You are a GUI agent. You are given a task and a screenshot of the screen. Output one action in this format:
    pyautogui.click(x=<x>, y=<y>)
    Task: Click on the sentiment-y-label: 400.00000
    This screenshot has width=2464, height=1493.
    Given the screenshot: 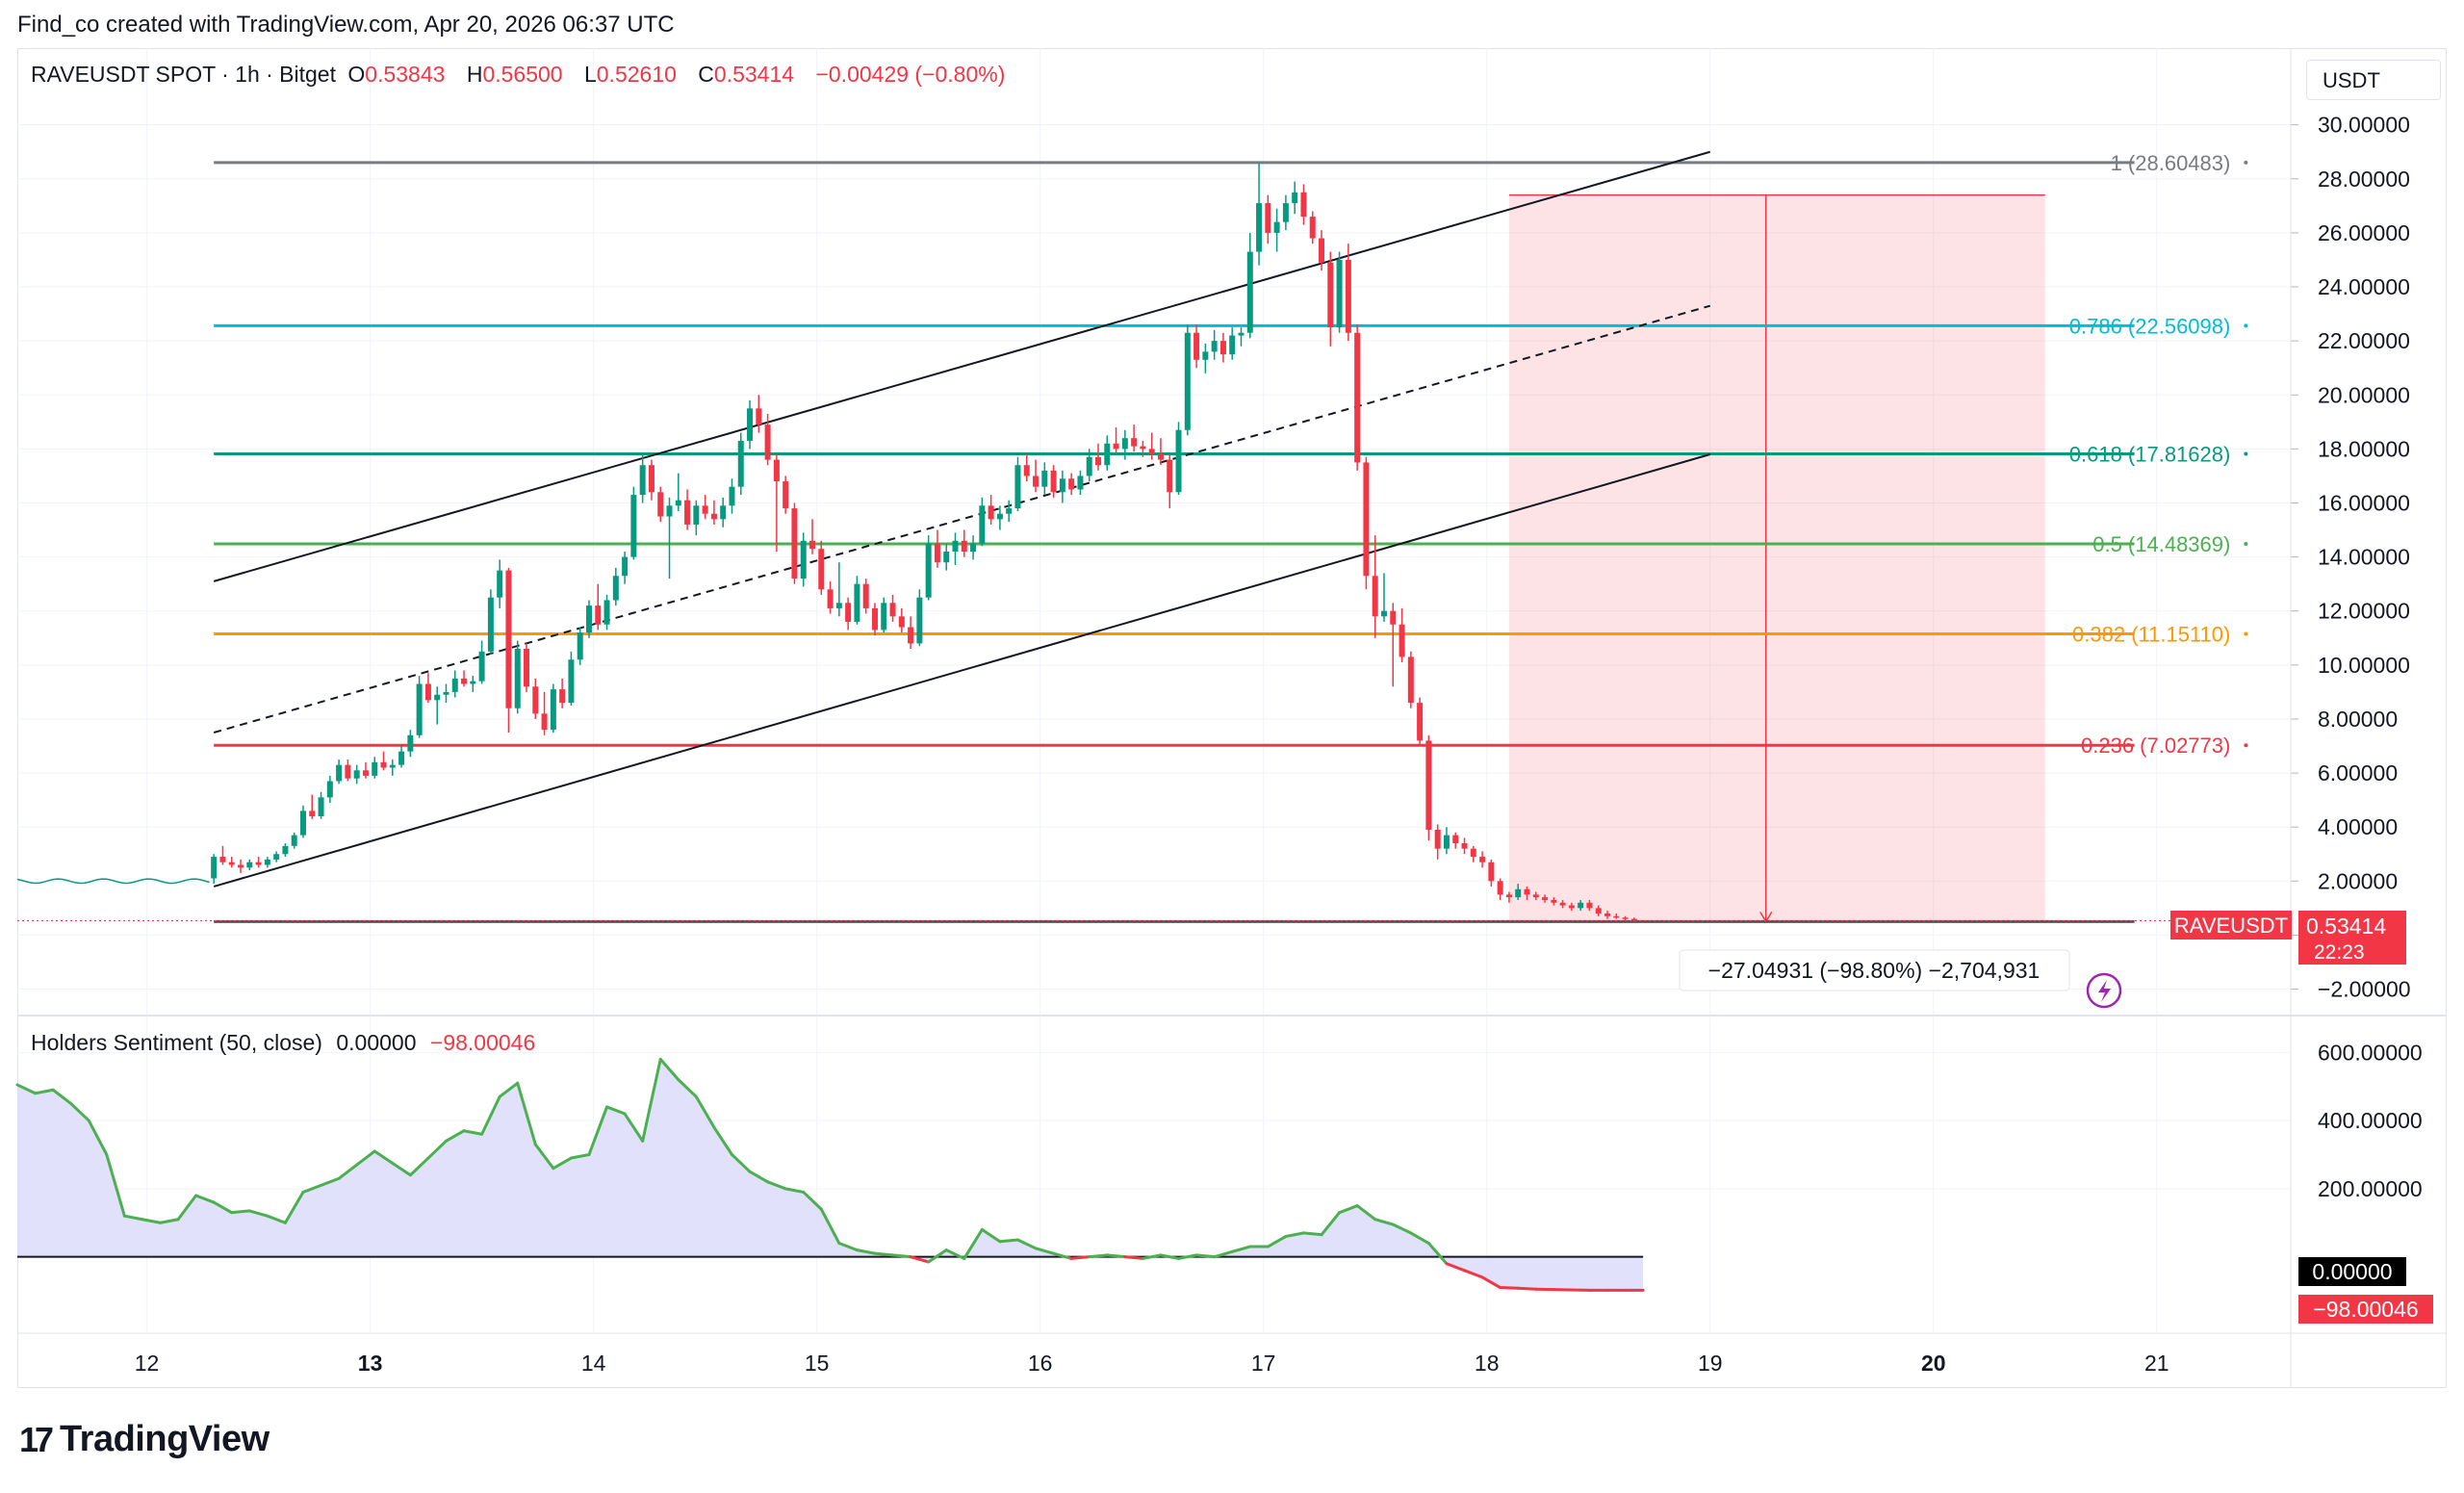 What is the action you would take?
    pyautogui.click(x=2370, y=1120)
    